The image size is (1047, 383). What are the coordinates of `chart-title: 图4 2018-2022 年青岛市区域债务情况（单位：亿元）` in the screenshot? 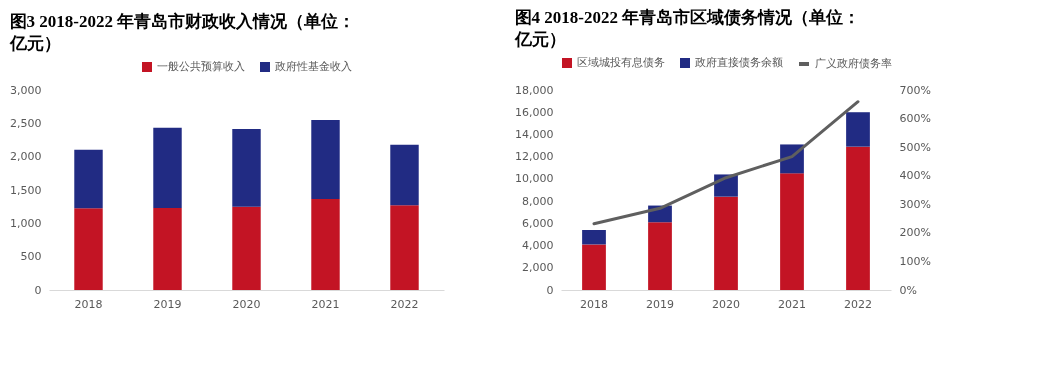 It's located at (687, 28).